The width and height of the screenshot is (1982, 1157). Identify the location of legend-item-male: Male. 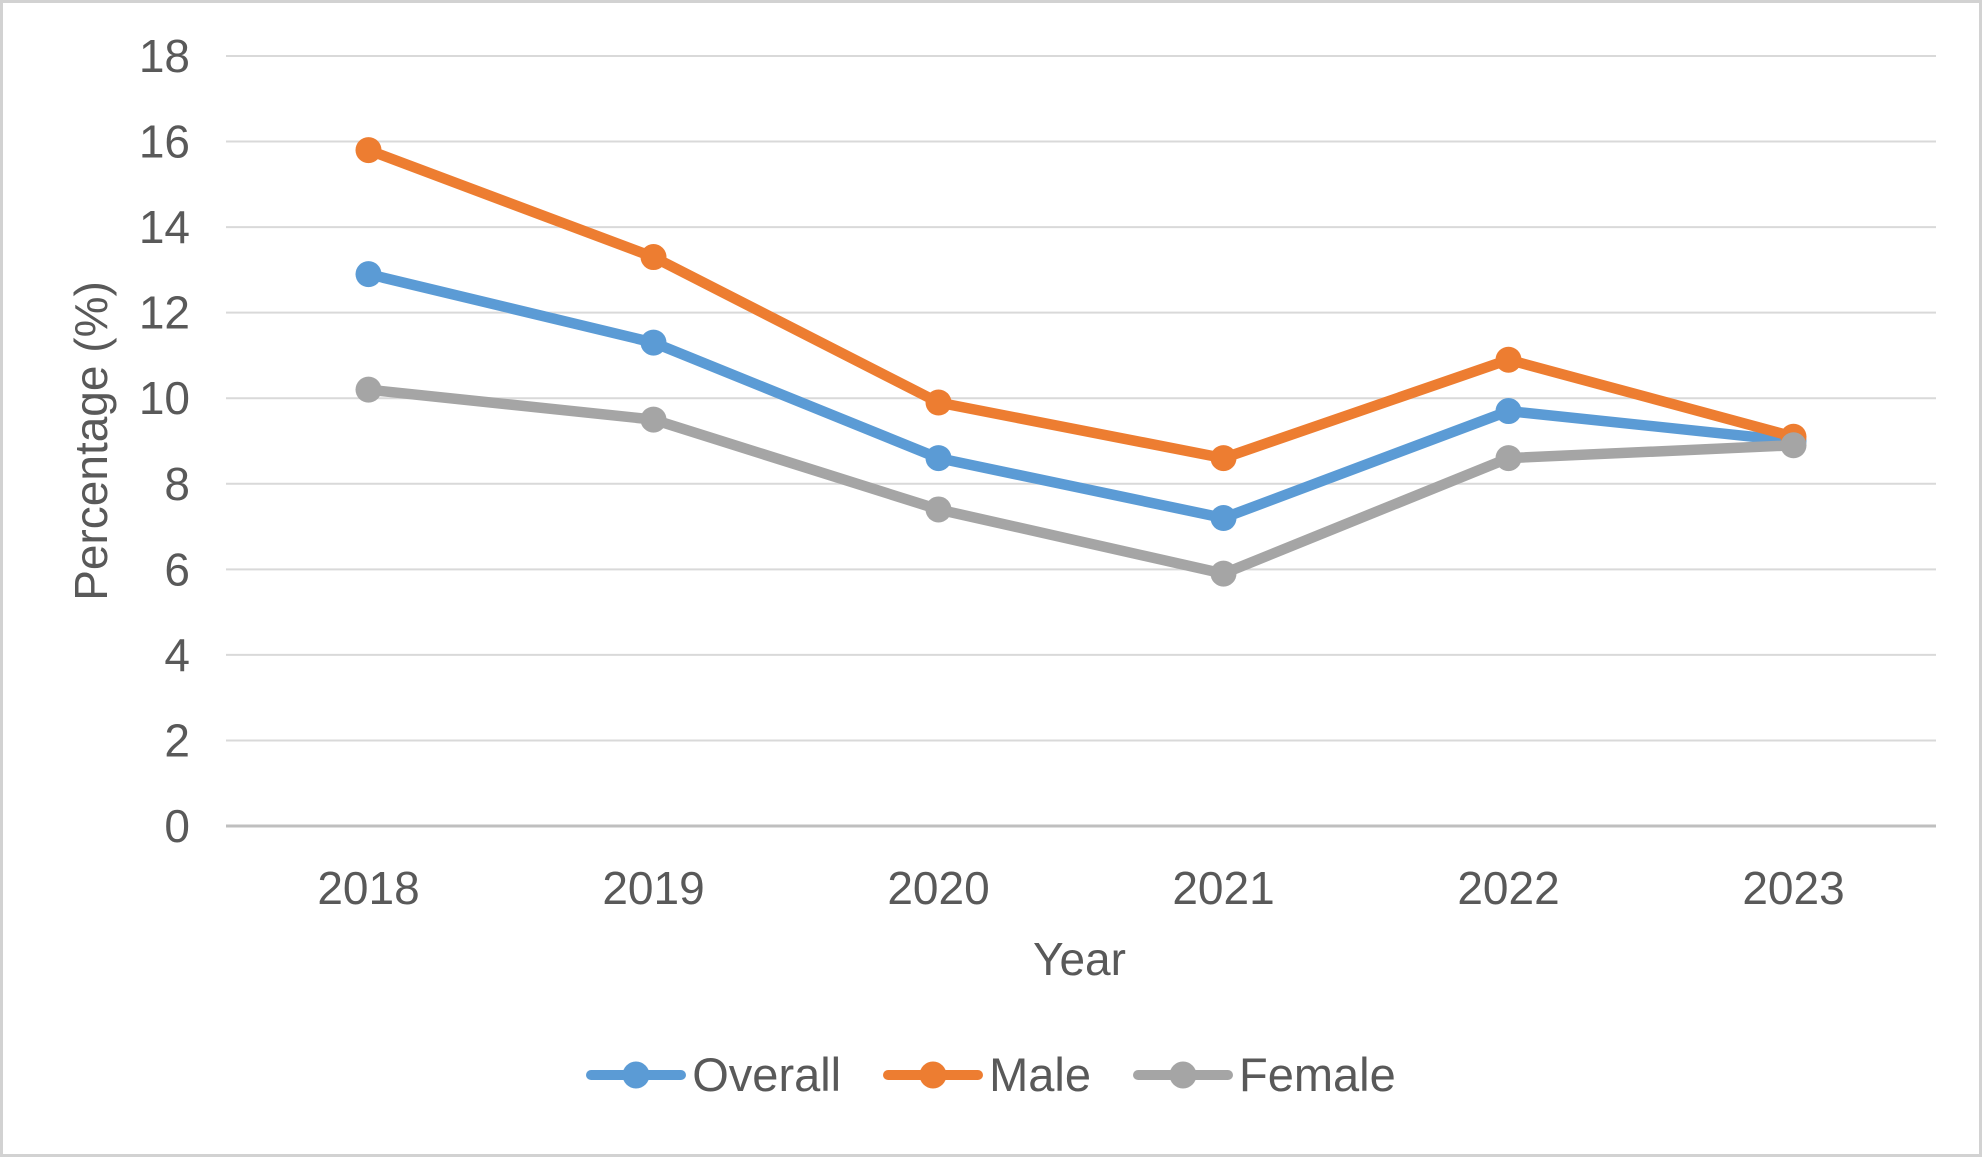
(987, 1074).